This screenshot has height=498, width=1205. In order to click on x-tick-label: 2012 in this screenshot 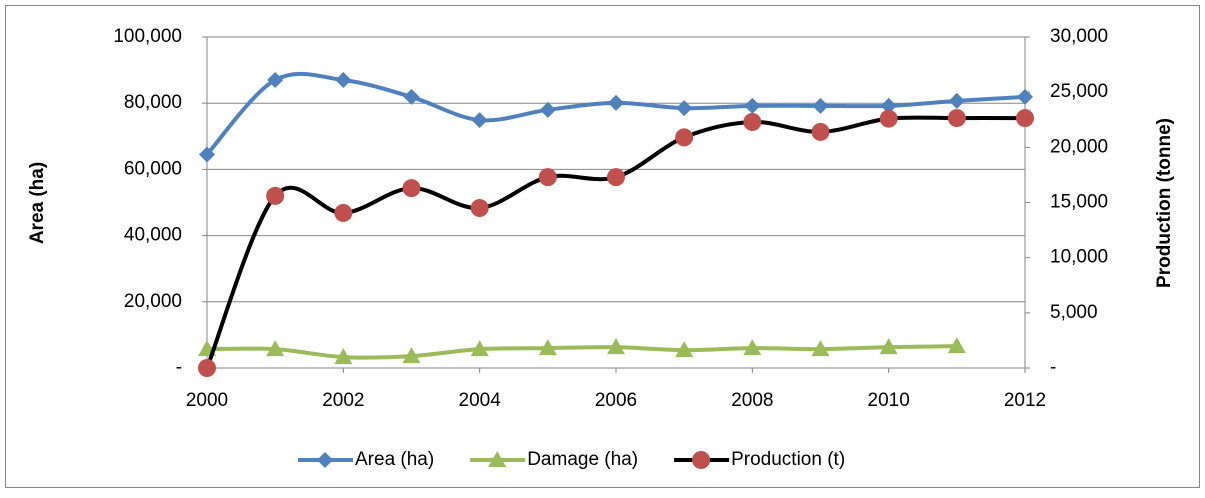, I will do `click(1025, 400)`.